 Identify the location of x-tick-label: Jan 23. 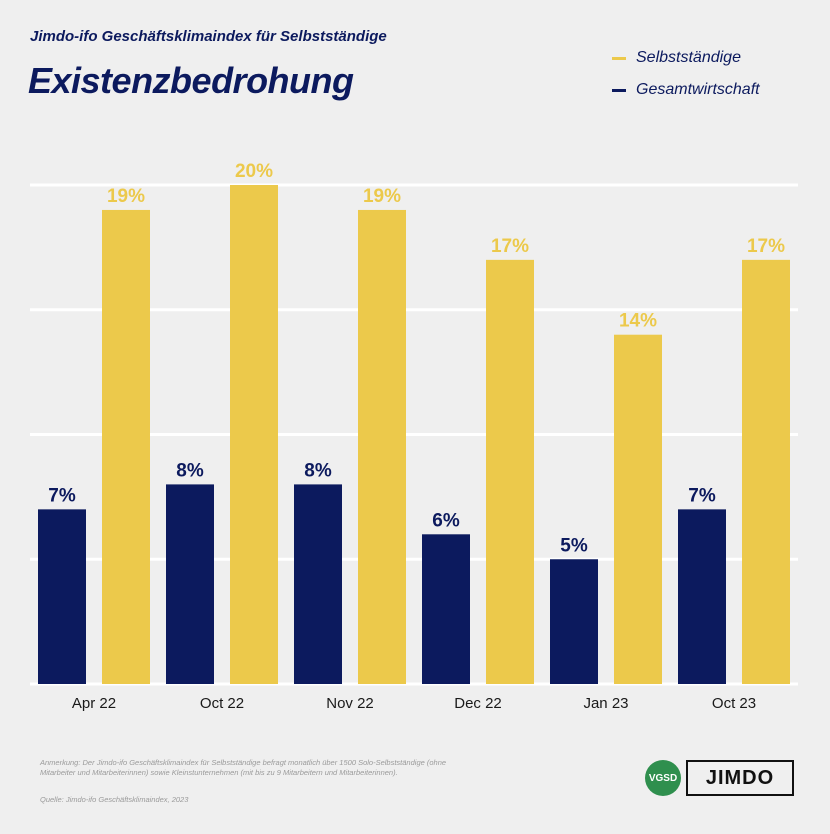
(605, 703).